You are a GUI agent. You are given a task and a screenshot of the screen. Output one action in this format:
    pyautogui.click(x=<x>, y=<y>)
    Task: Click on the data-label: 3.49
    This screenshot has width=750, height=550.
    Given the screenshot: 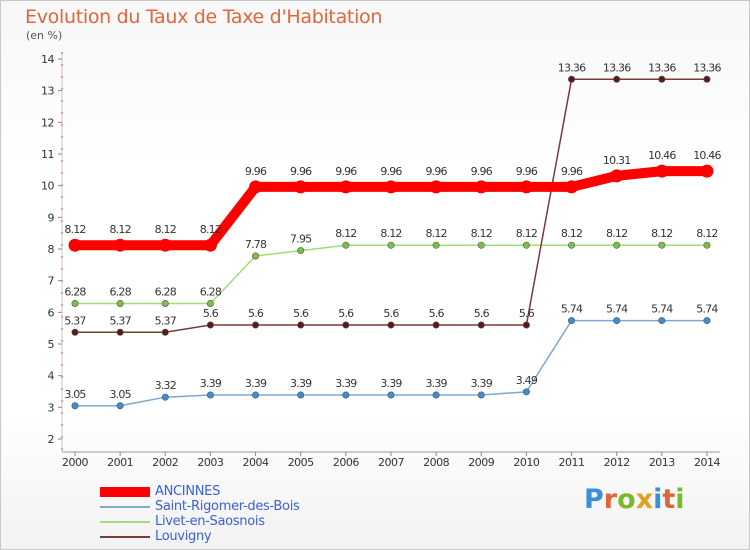 What is the action you would take?
    pyautogui.click(x=527, y=380)
    